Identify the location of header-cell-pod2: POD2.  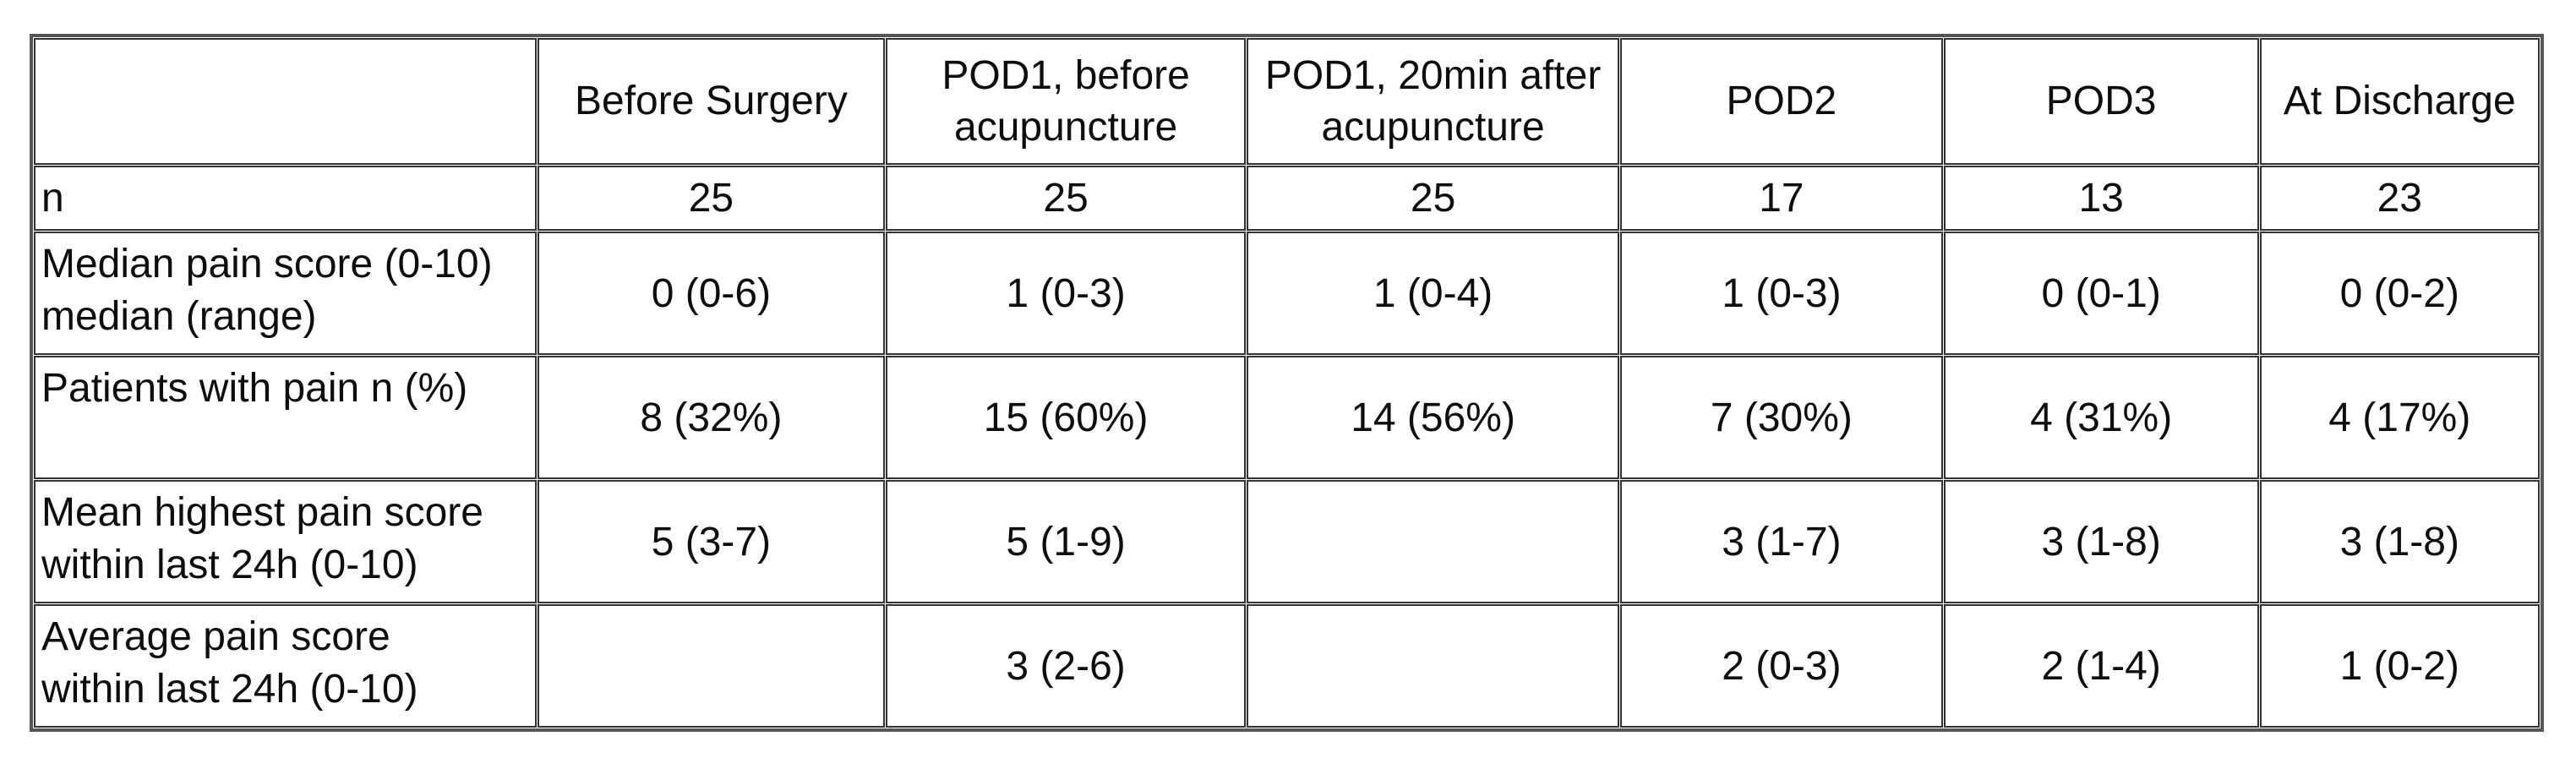
(1781, 101).